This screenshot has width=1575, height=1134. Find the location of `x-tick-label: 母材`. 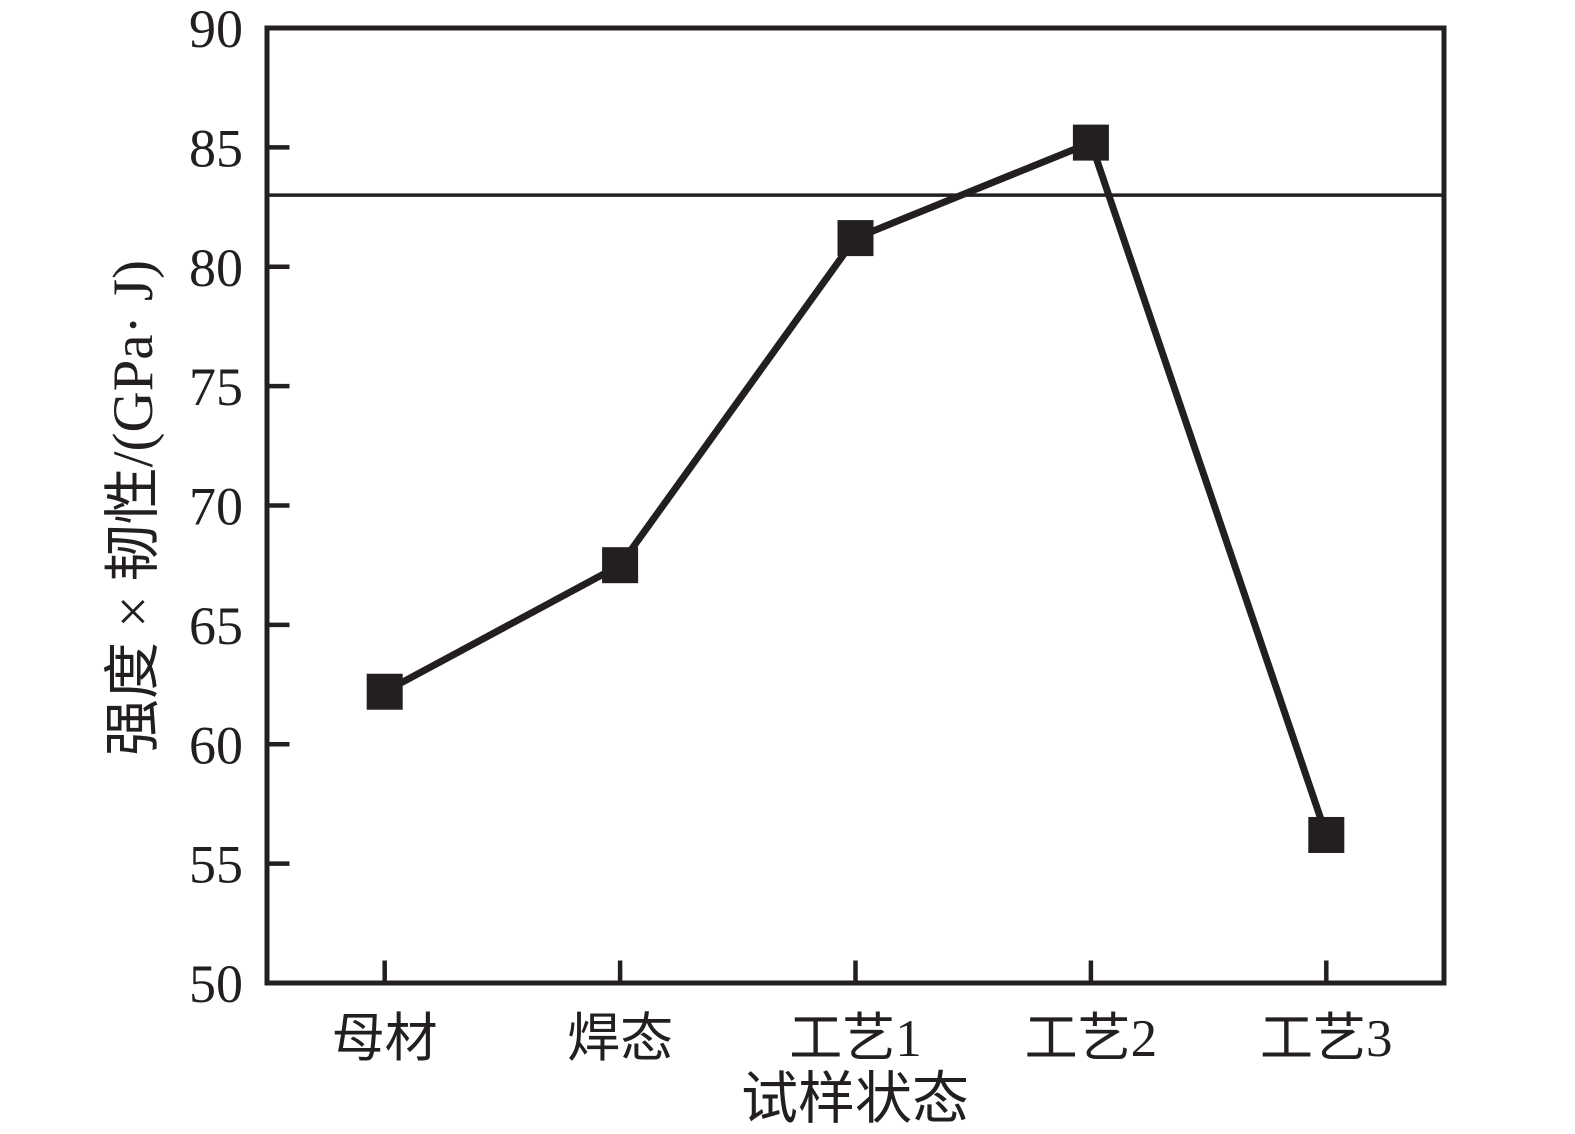

x-tick-label: 母材 is located at coordinates (385, 1039).